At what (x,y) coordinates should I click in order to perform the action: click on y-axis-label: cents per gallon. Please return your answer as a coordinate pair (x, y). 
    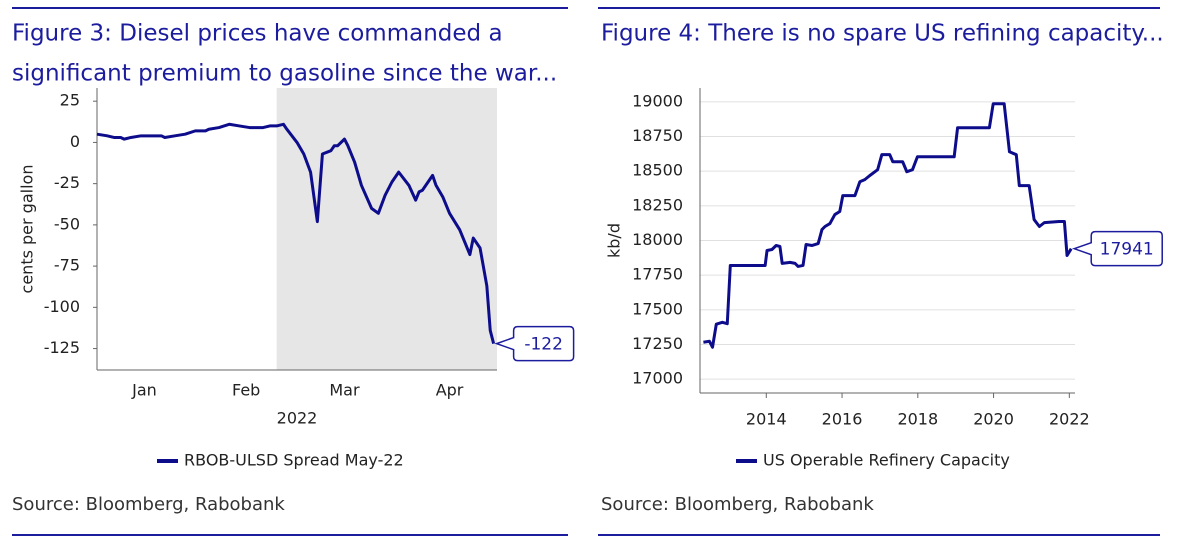
    Looking at the image, I should click on (27, 229).